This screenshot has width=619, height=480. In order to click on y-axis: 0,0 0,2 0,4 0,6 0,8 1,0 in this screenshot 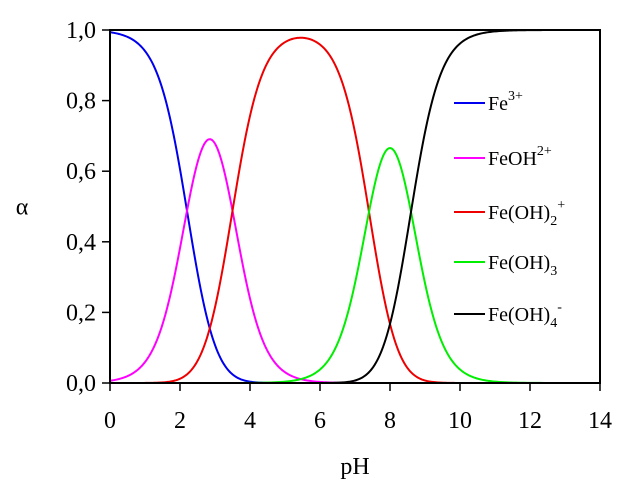, I will do `click(88, 207)`.